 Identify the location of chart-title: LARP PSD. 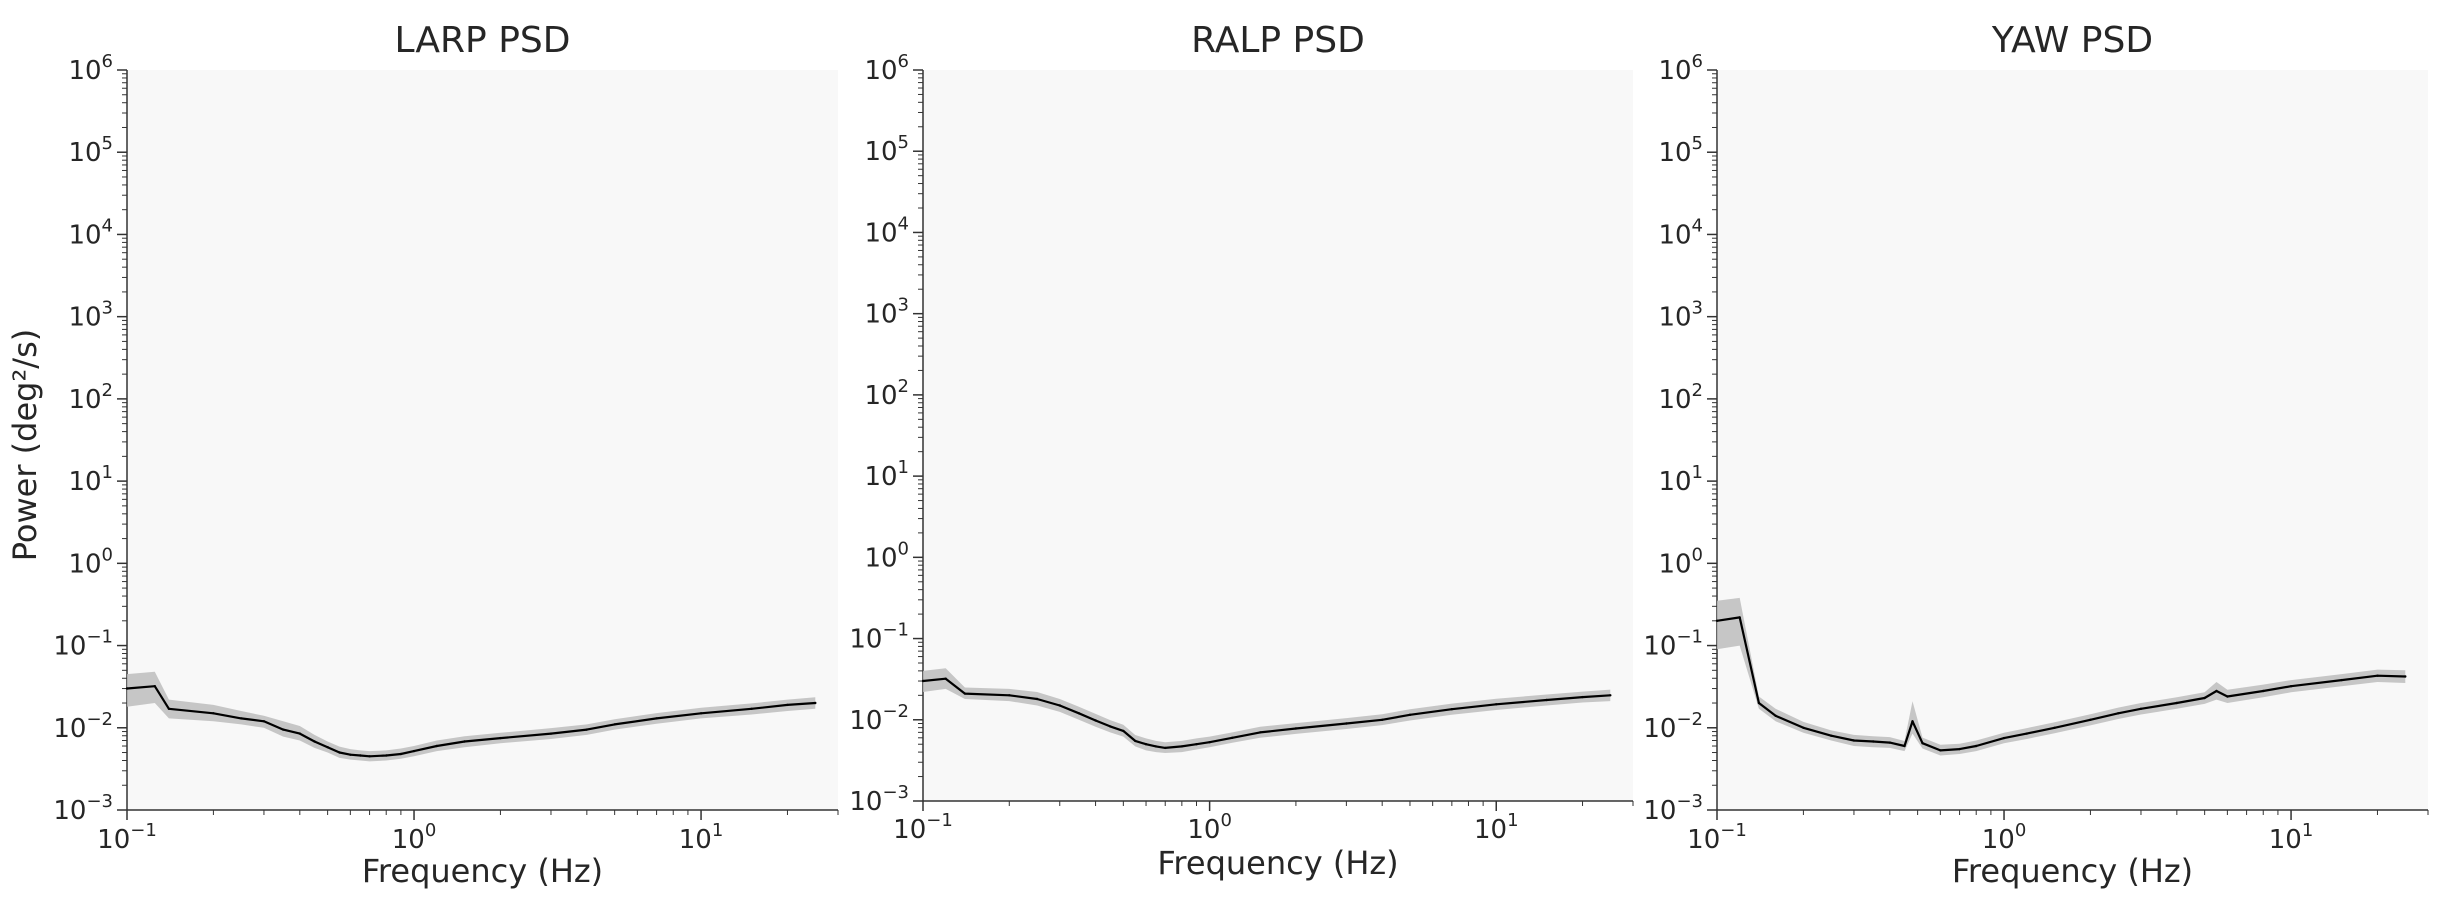
(483, 40).